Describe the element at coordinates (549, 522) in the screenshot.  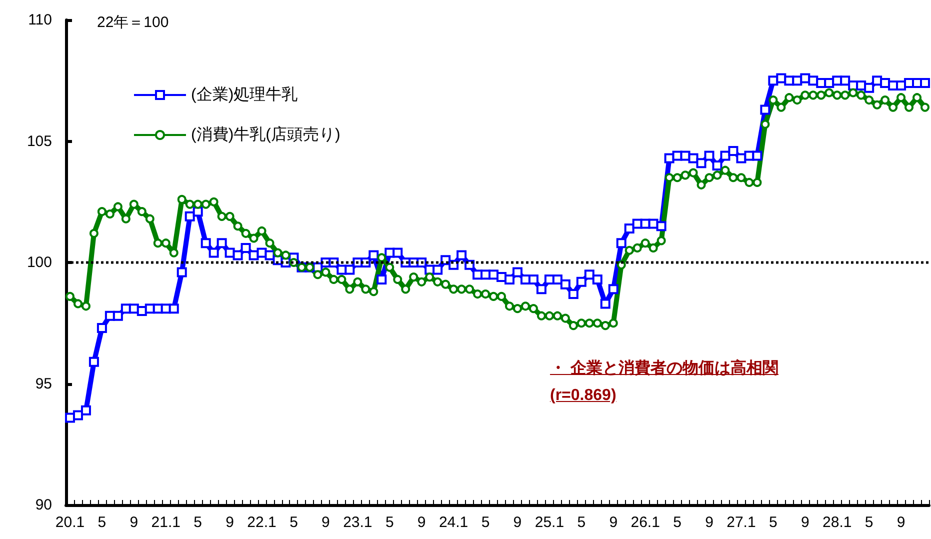
I see `x-tick-label: 25.1` at that location.